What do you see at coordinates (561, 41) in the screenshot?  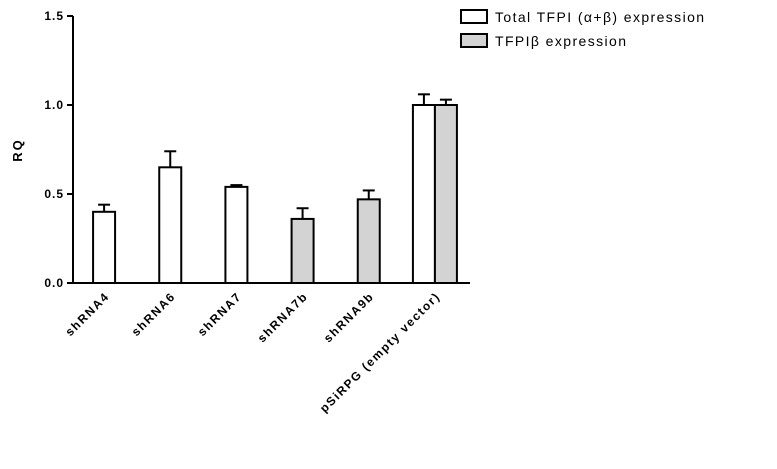 I see `legend-label: TFPIβ expression` at bounding box center [561, 41].